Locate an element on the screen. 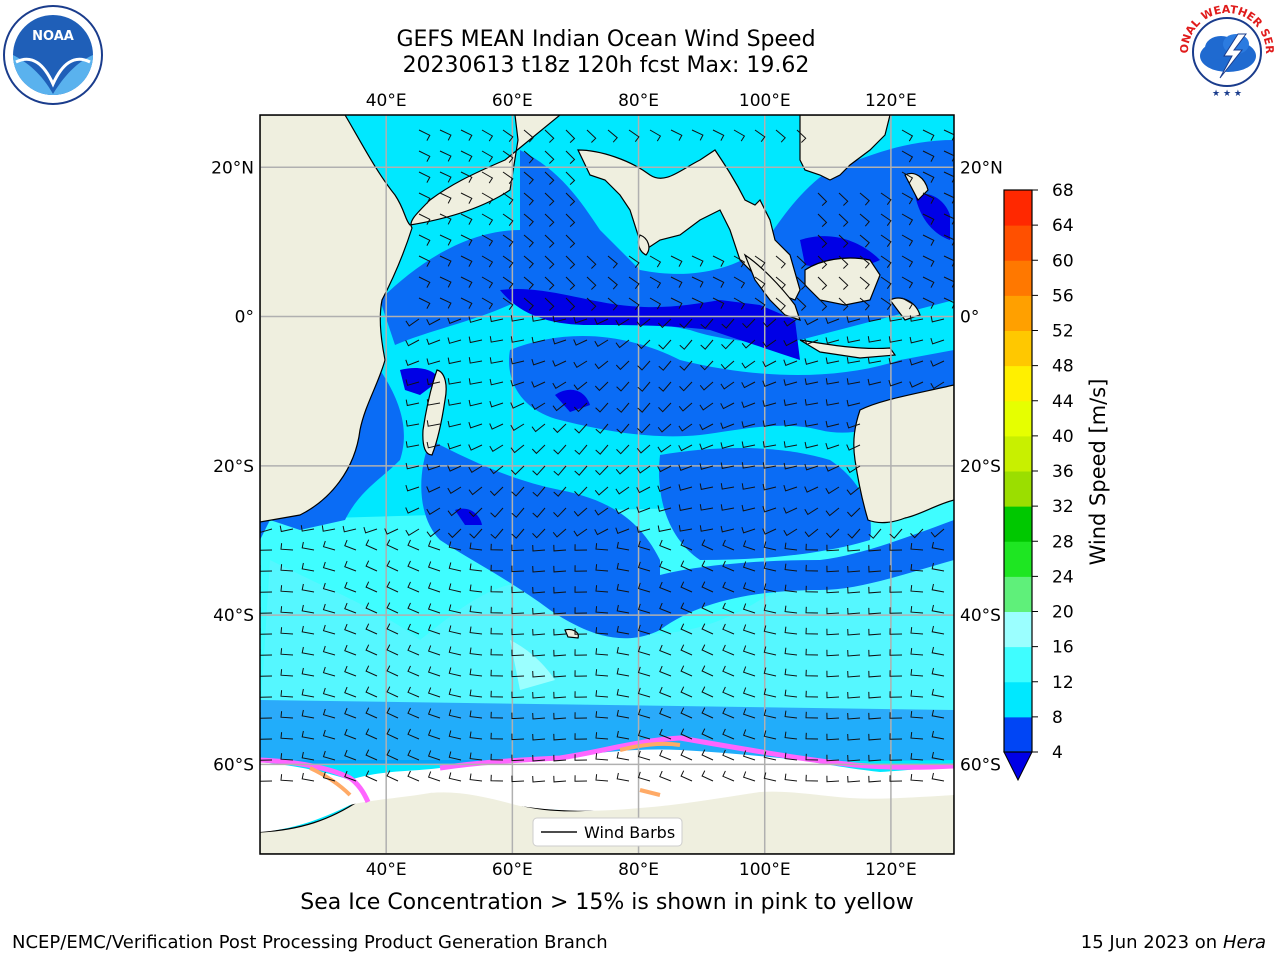  lat-tick-right-20: 20°N is located at coordinates (981, 168).